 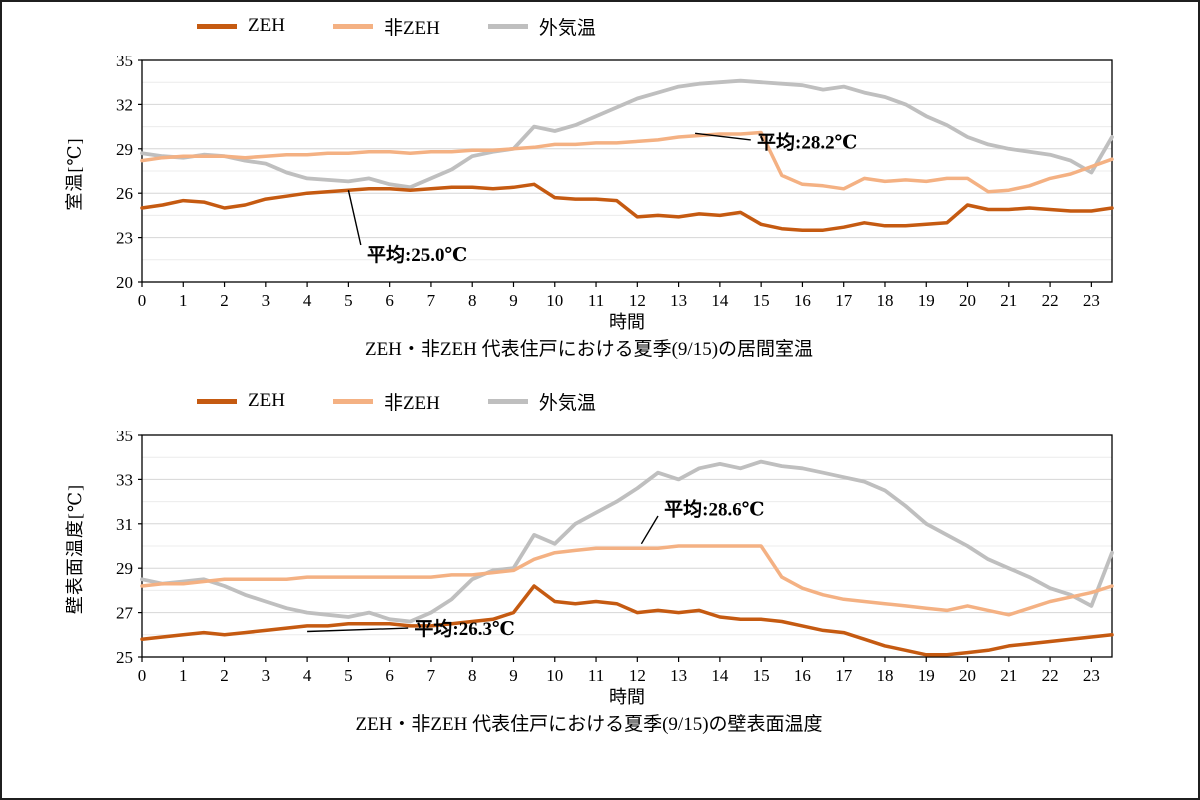 What do you see at coordinates (589, 724) in the screenshot?
I see `wall-temp-caption: ZEH・非ZEH 代表住戸における夏季(9/15)の壁表面温度` at bounding box center [589, 724].